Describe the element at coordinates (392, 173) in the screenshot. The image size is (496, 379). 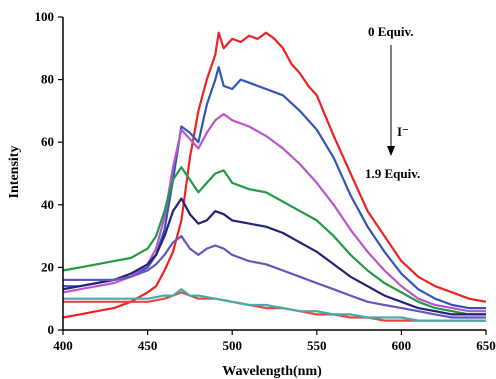
I see `end-equiv-label: 1.9 Equiv.` at that location.